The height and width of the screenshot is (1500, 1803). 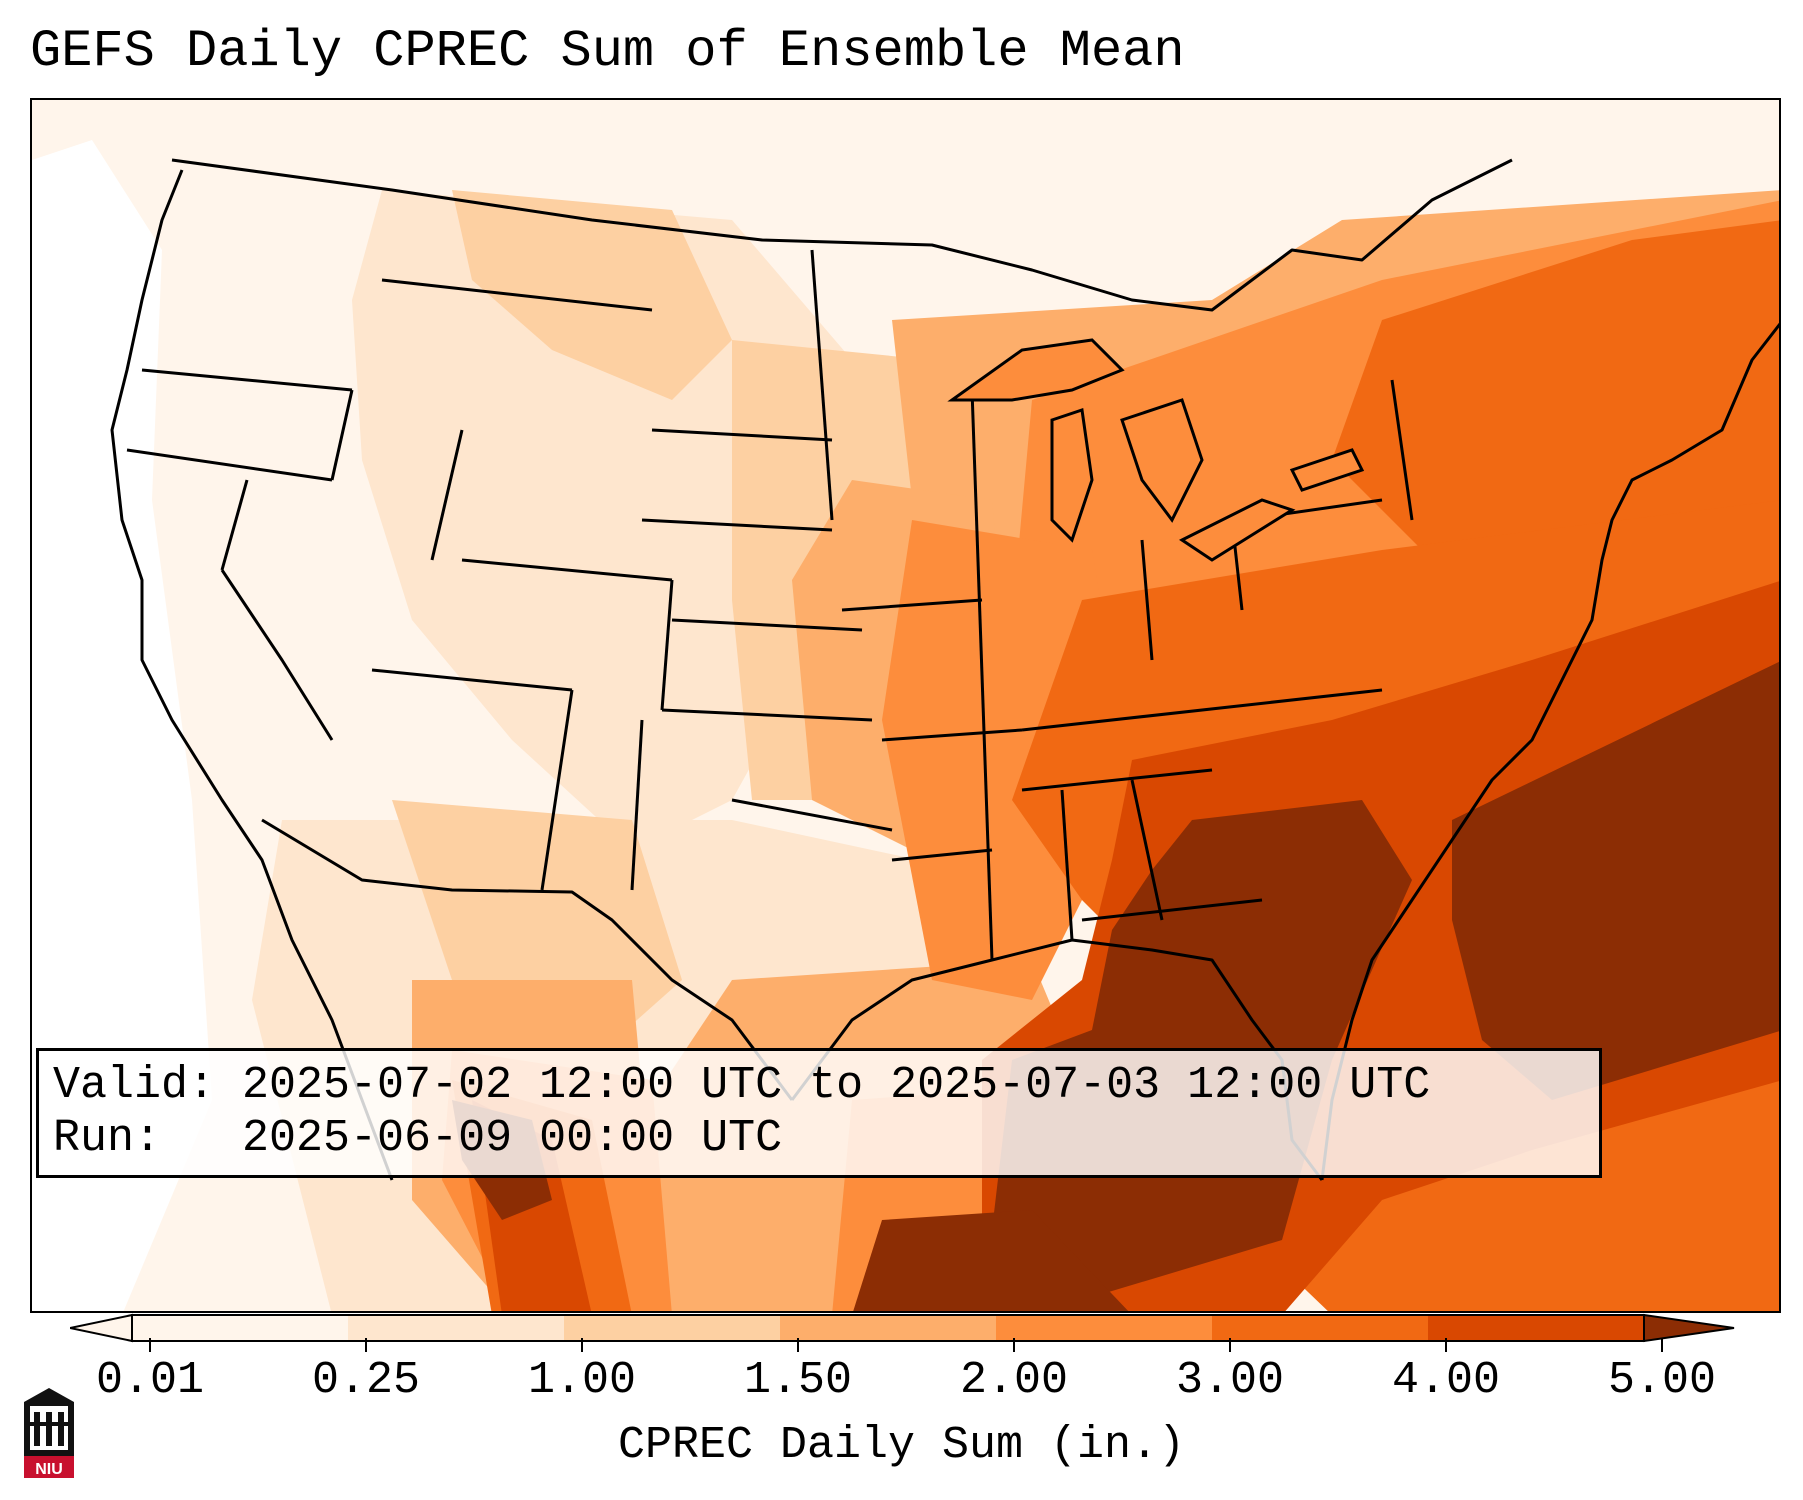 What do you see at coordinates (1555, 395) in the screenshot?
I see `precip-band-very-heavy` at bounding box center [1555, 395].